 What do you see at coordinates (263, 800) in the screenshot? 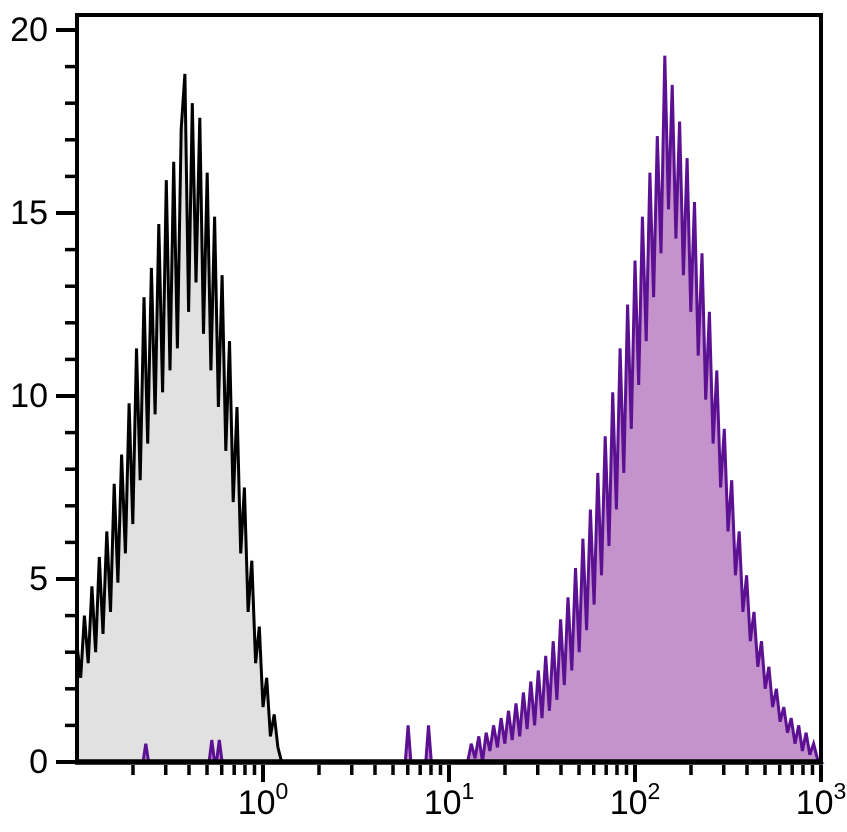
I see `x-tick-label: 10⁰` at bounding box center [263, 800].